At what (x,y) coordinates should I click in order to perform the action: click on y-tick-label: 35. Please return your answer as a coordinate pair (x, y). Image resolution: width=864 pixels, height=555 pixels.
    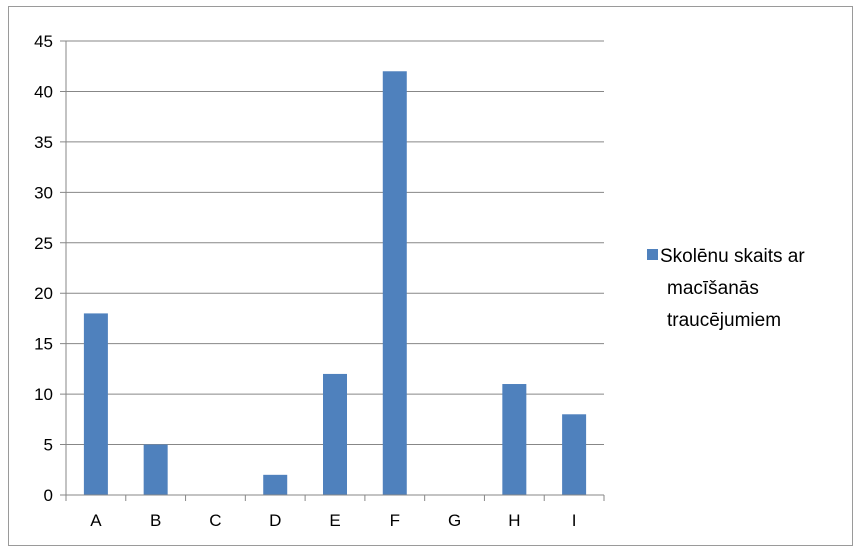
    Looking at the image, I should click on (43, 142).